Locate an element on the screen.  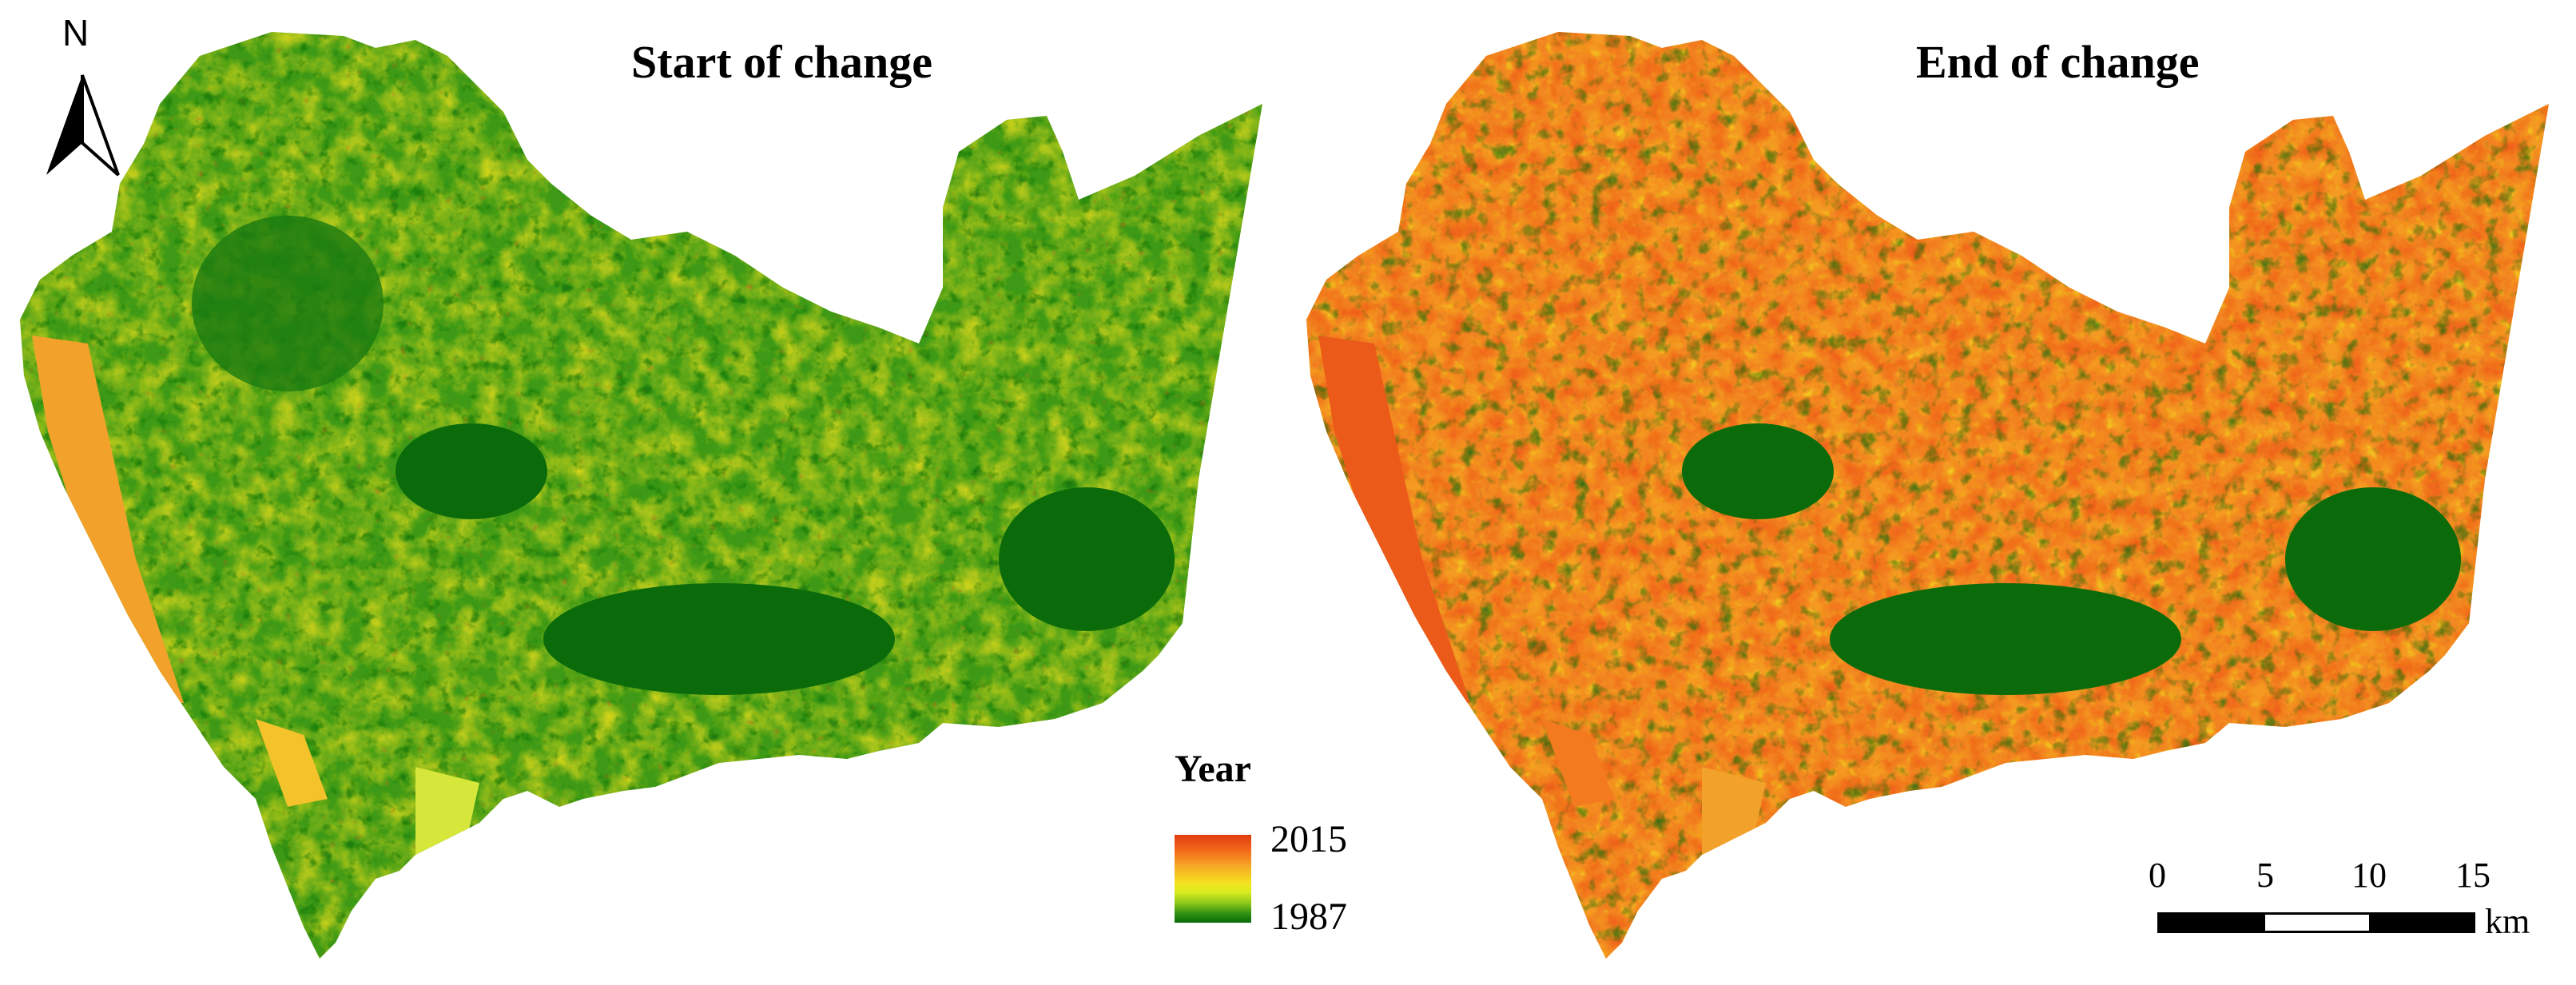
legend-min-label: 1987 is located at coordinates (1308, 917).